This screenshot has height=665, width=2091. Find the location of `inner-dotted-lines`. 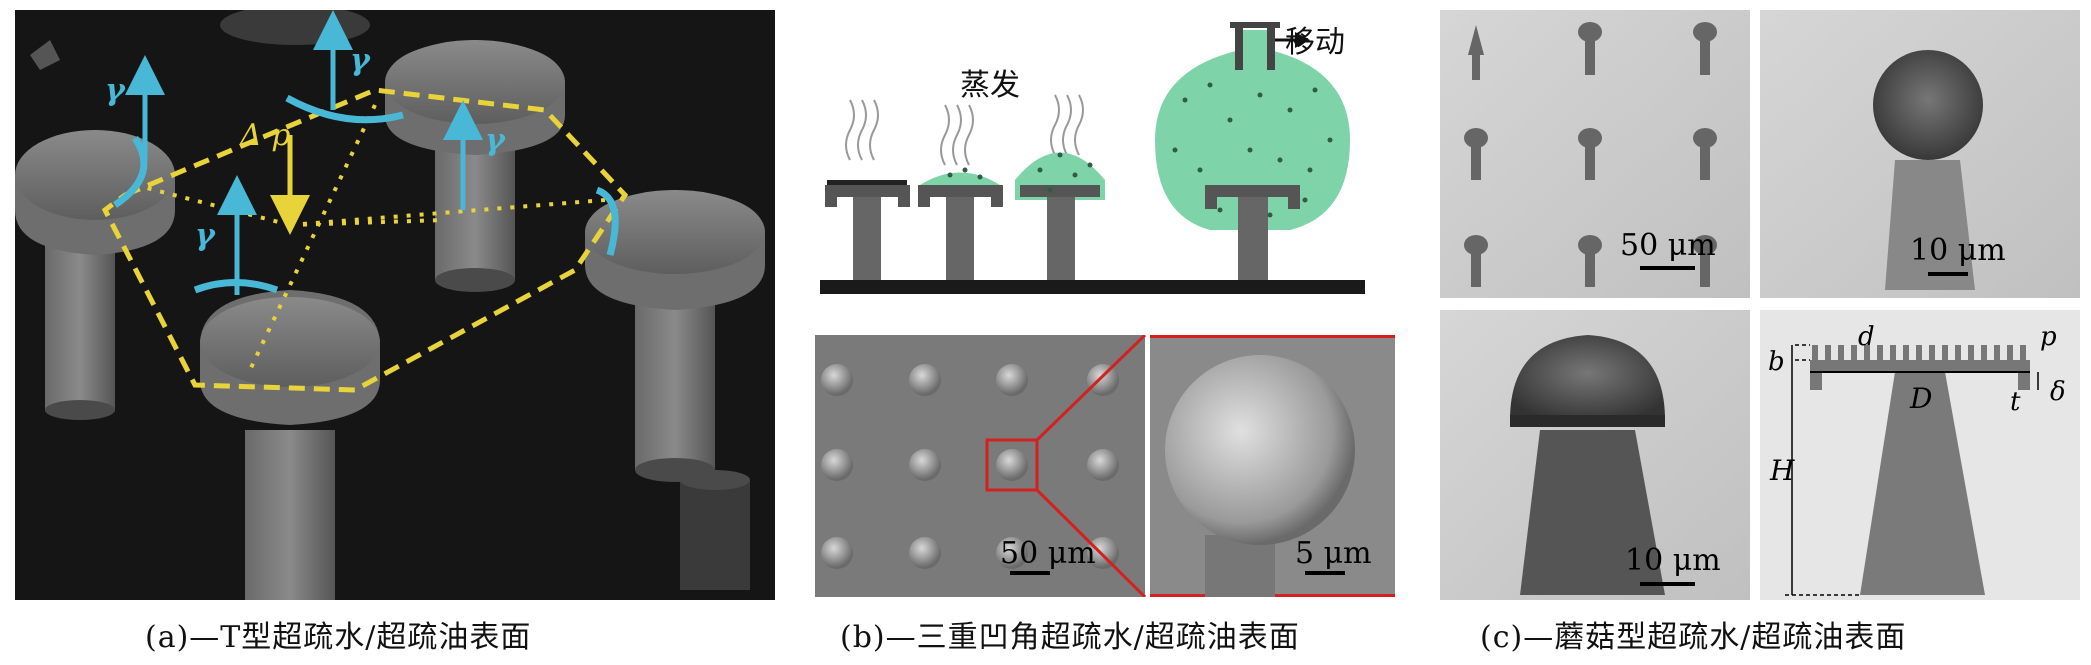

inner-dotted-lines is located at coordinates (370, 237).